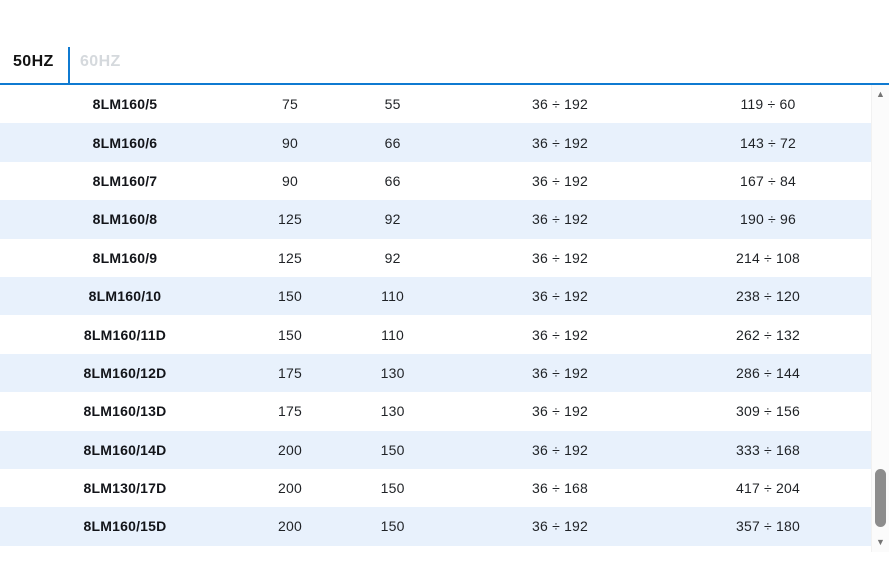 This screenshot has width=889, height=566. I want to click on value-cell: 286 ÷ 144, so click(767, 372).